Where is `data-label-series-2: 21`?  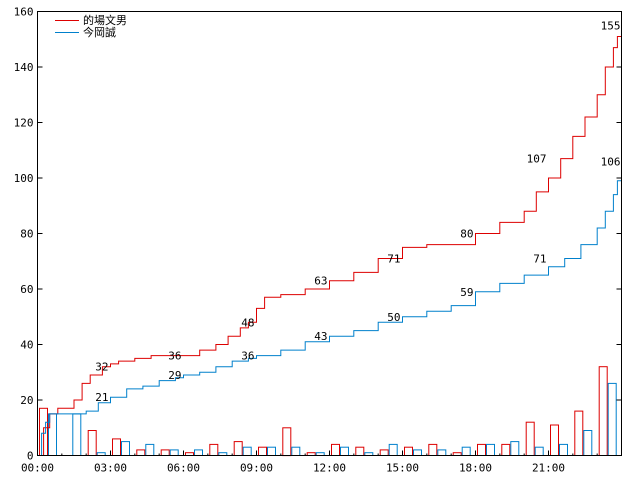 data-label-series-2: 21 is located at coordinates (101, 397).